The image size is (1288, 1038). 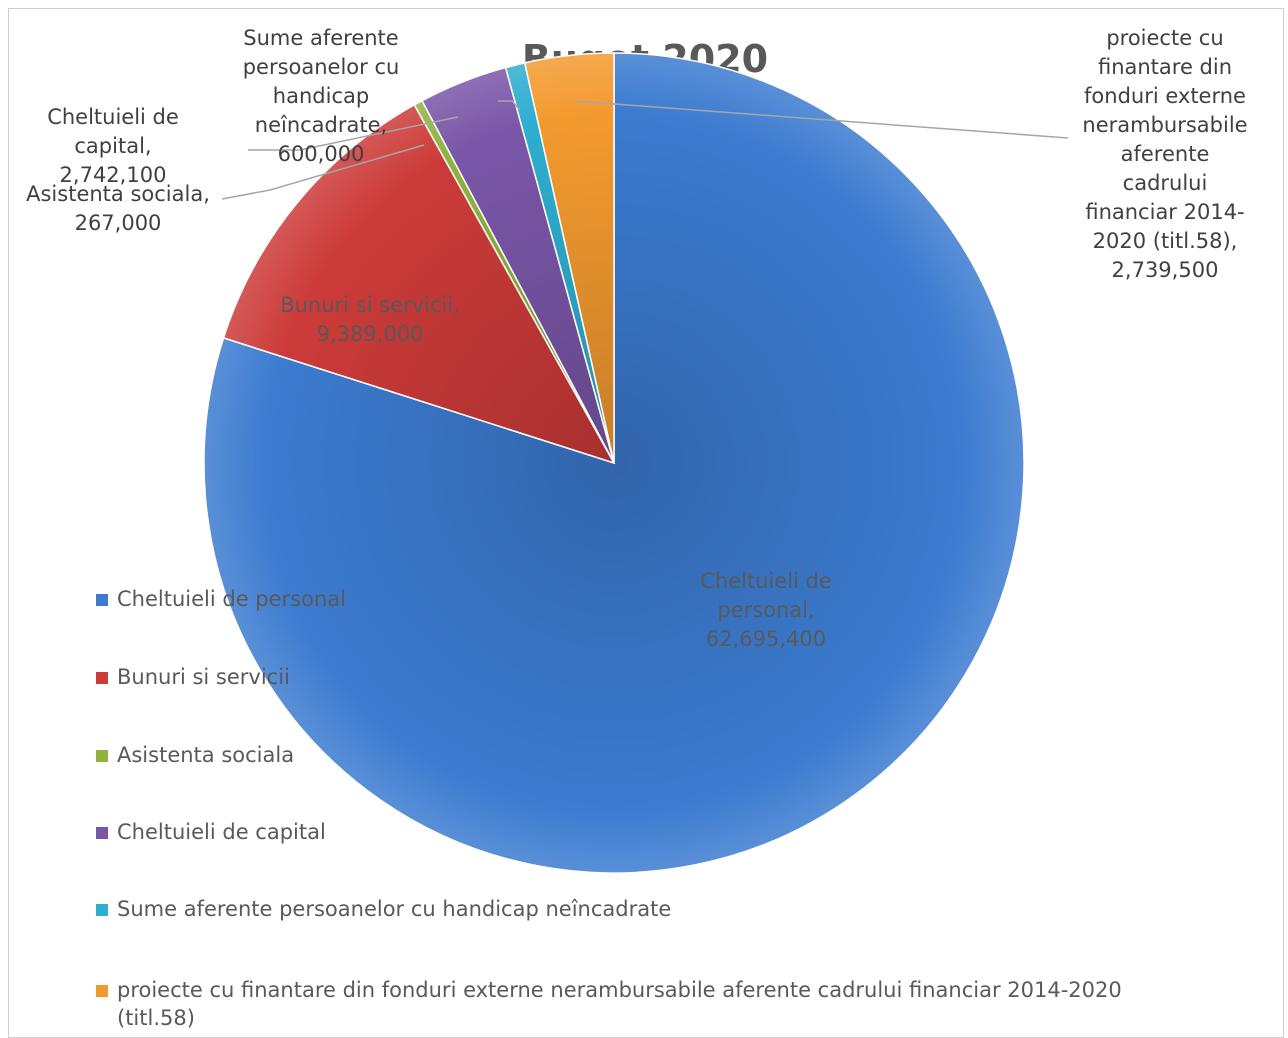 What do you see at coordinates (118, 208) in the screenshot?
I see `data-label-asistenta-sociala: Asistenta sociala, 267,000` at bounding box center [118, 208].